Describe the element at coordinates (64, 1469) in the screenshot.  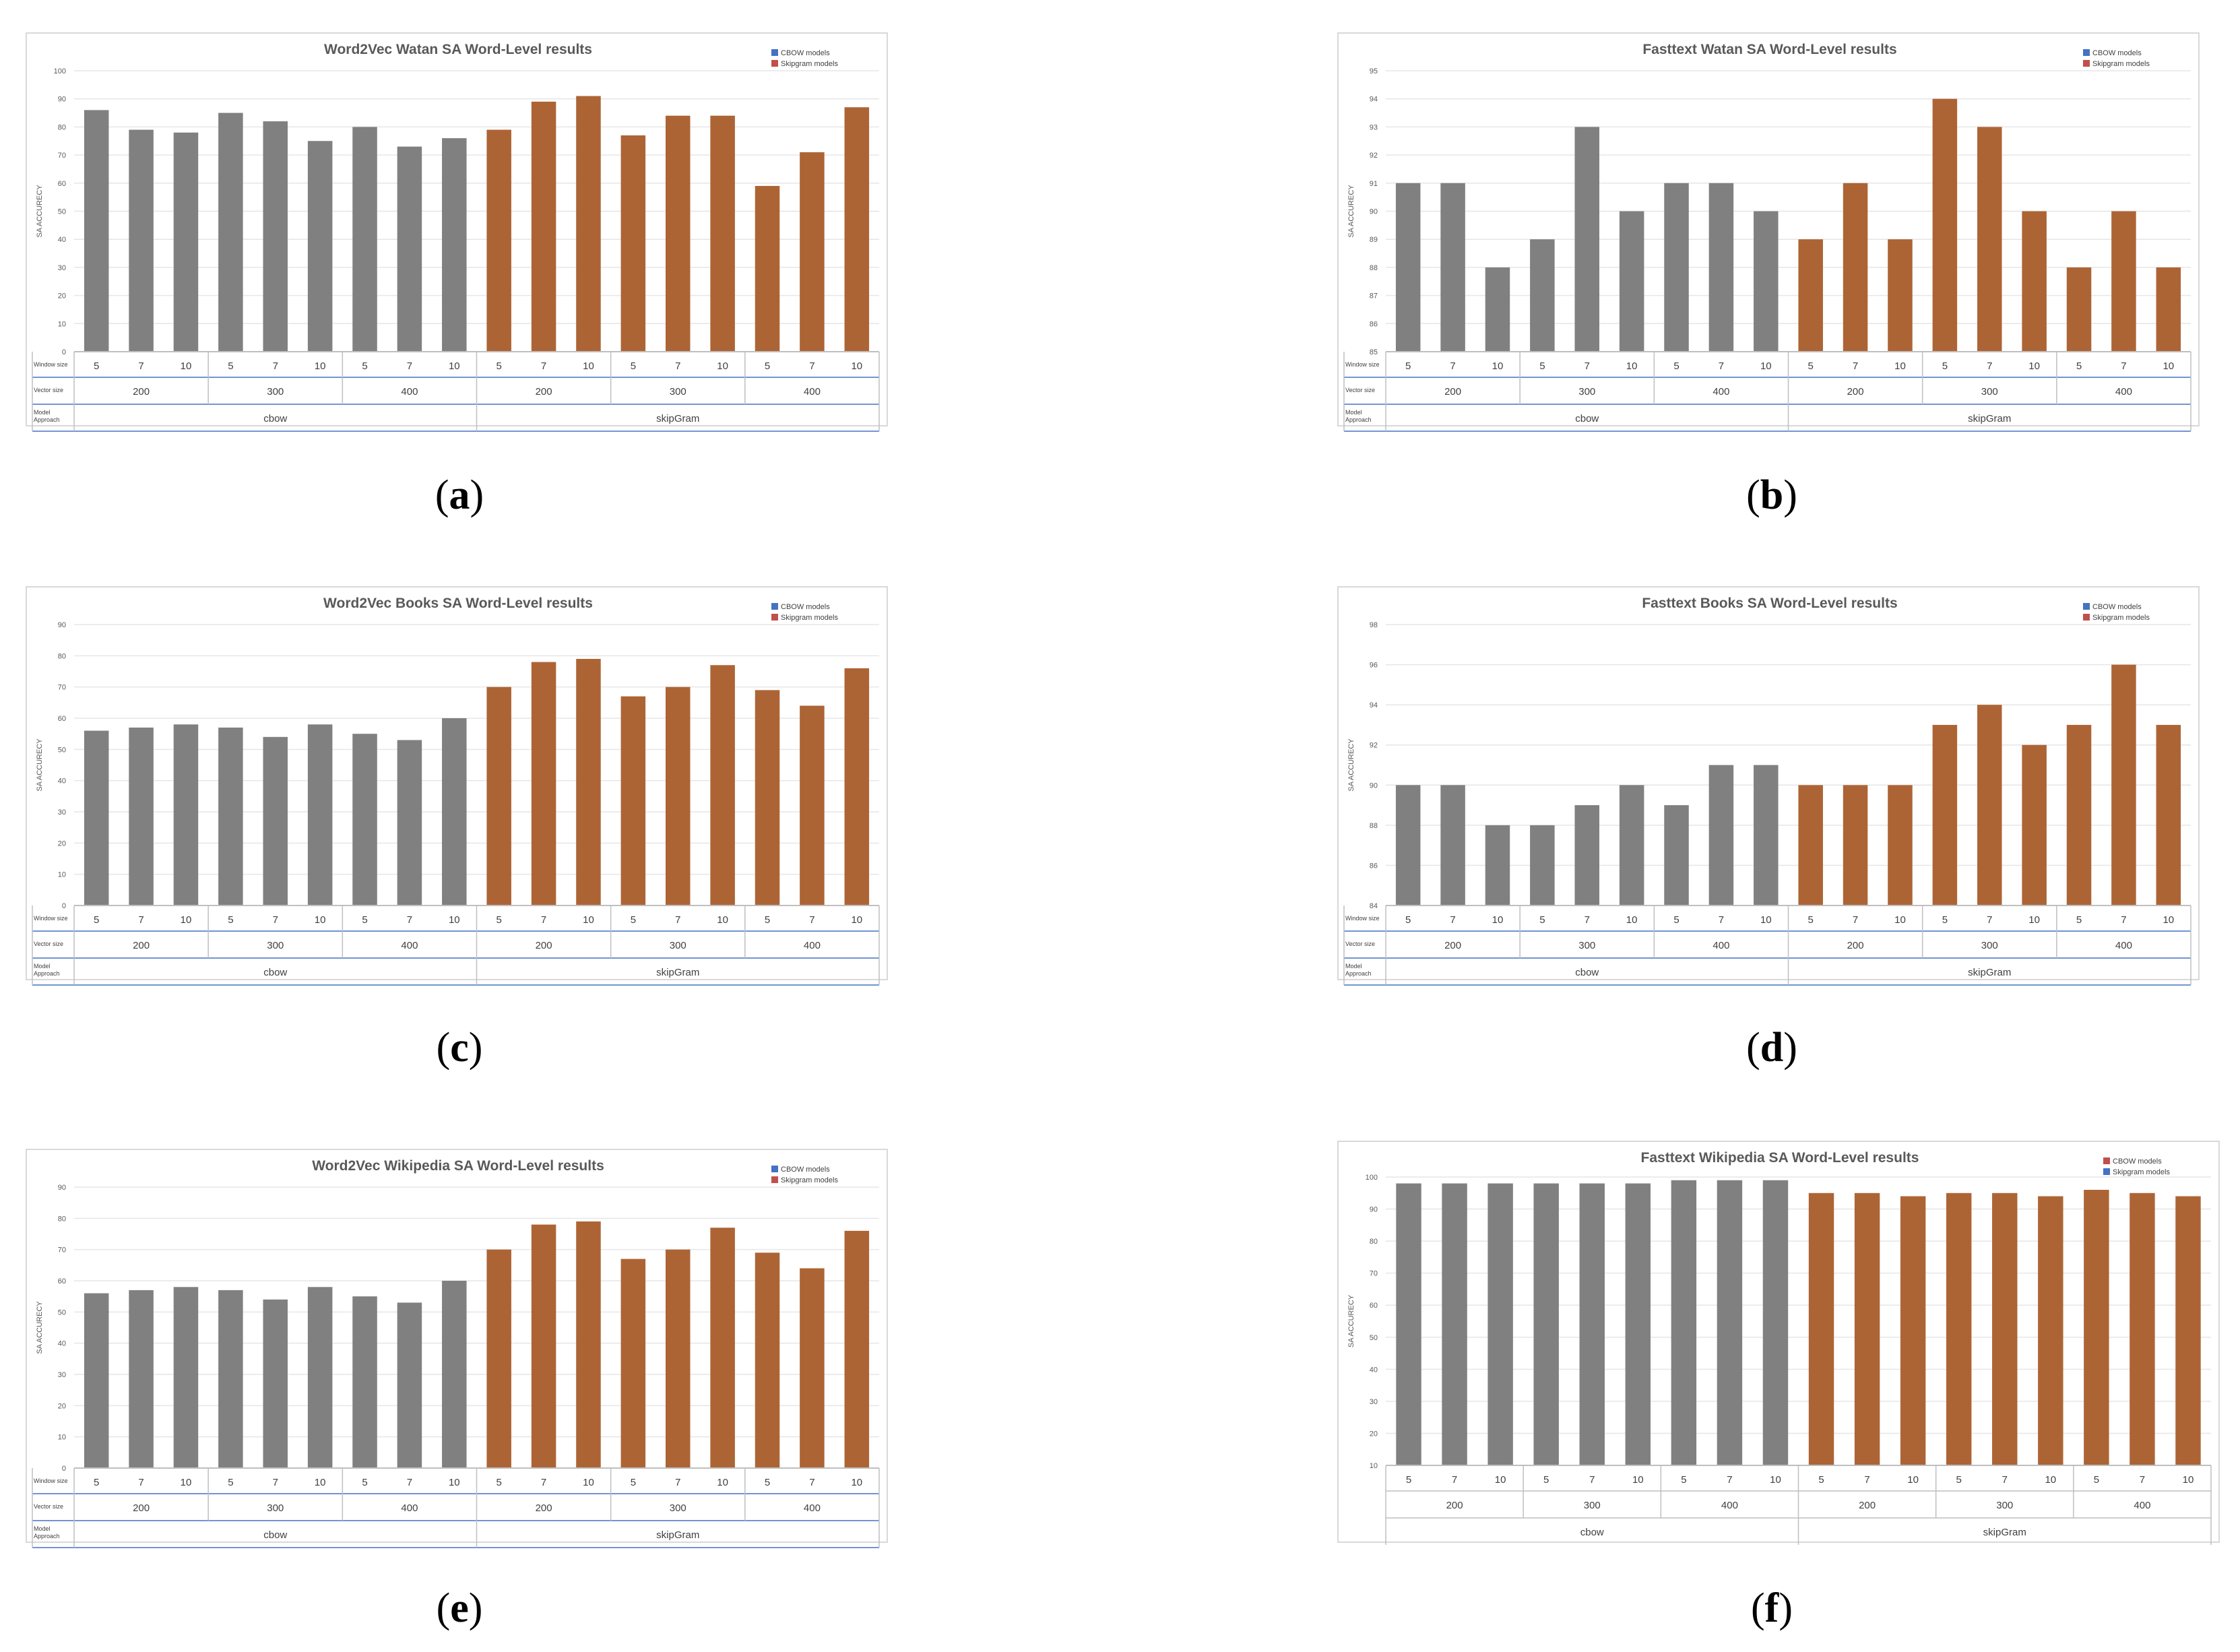
I see `chart-e-ytick-0: 0` at that location.